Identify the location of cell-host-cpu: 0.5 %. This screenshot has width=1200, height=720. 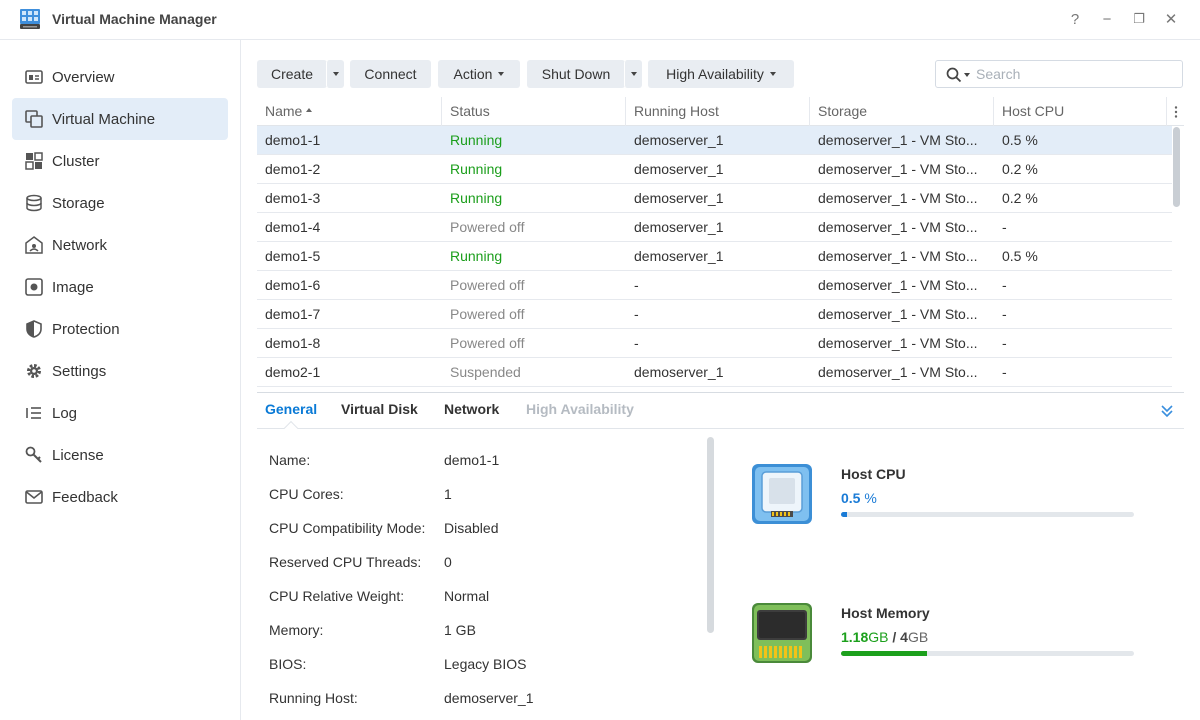
(1020, 256).